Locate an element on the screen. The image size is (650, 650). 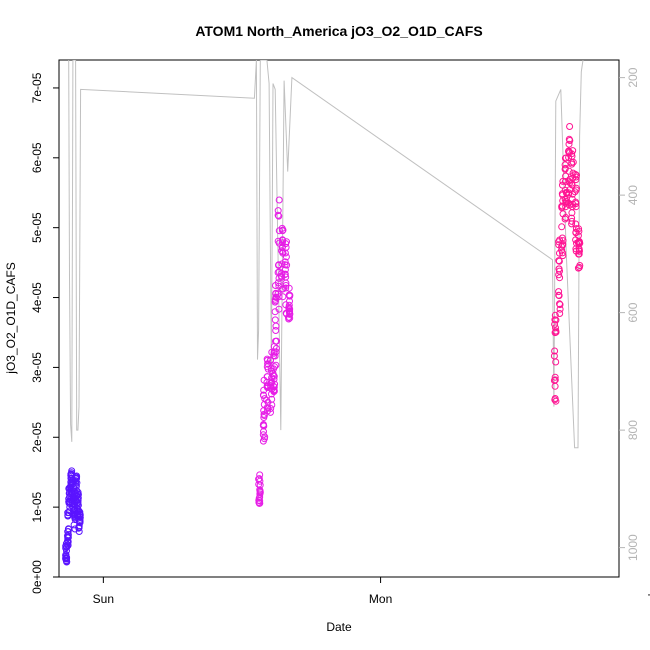
y-tick-label: 6e-05 is located at coordinates (37, 157).